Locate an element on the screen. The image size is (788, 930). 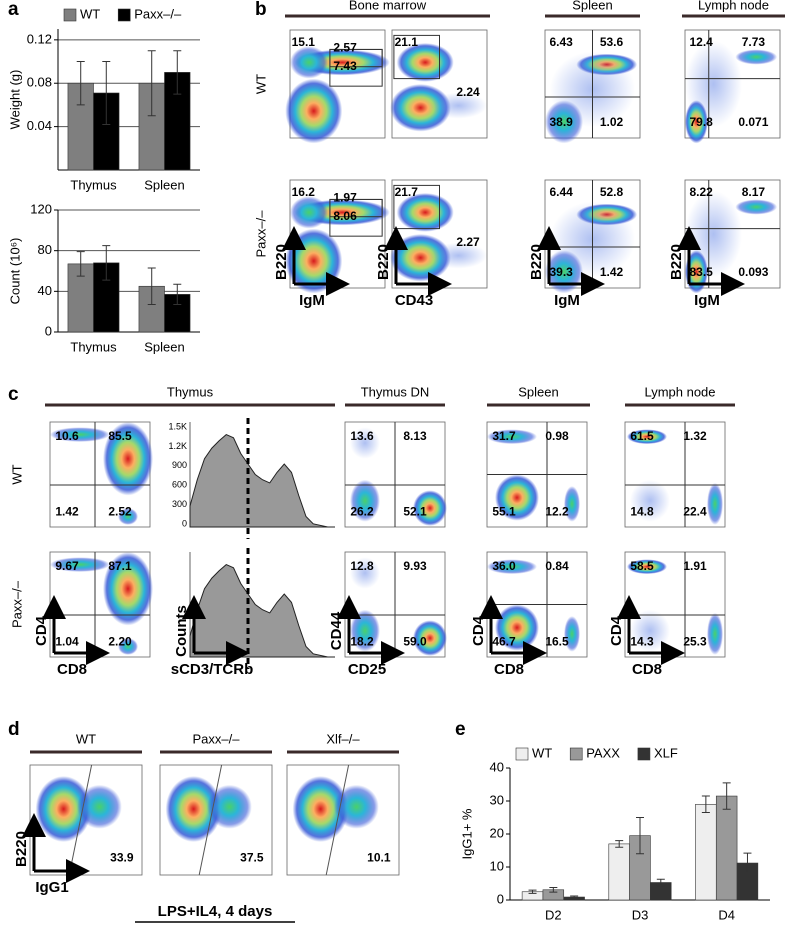
y-tick-label: 80 is located at coordinates (45, 249).